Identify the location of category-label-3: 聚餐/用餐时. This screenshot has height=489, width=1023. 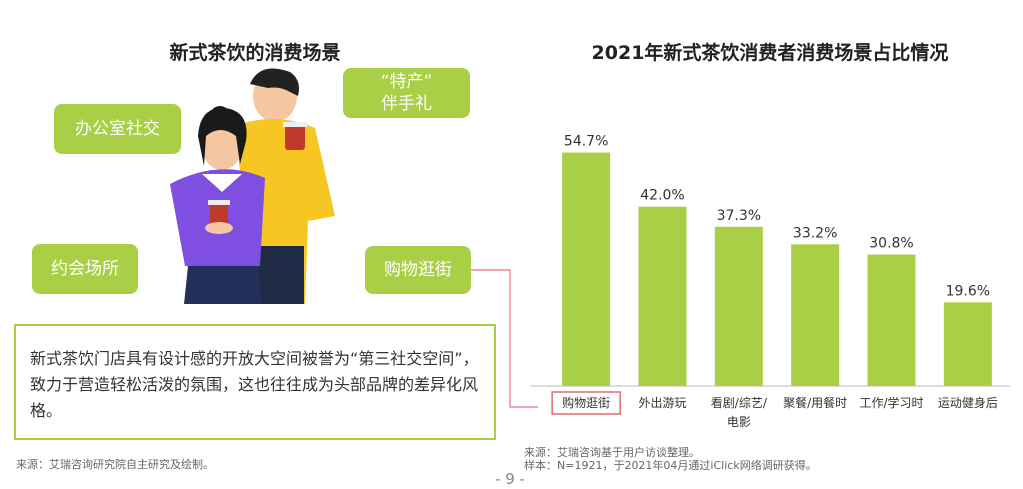
(815, 402).